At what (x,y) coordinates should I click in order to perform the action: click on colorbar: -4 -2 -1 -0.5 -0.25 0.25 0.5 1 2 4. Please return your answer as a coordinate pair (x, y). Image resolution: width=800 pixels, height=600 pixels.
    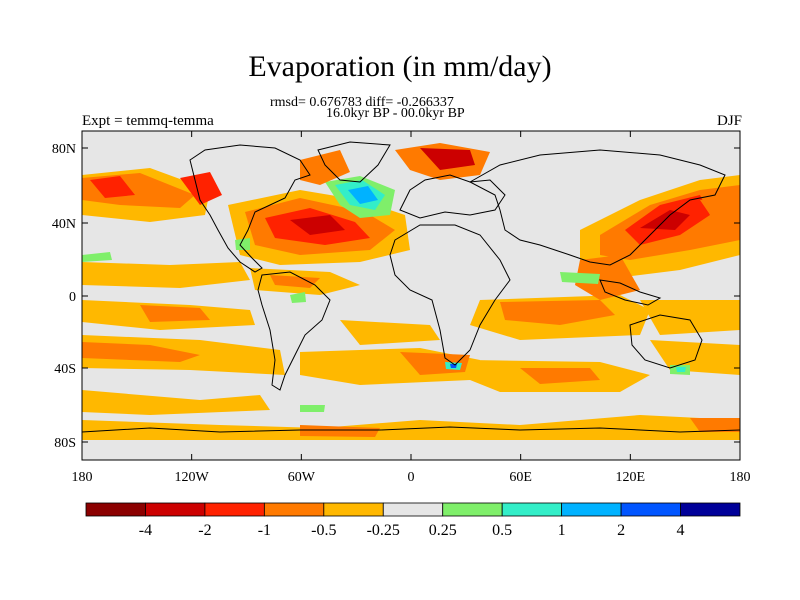
    Looking at the image, I should click on (413, 520).